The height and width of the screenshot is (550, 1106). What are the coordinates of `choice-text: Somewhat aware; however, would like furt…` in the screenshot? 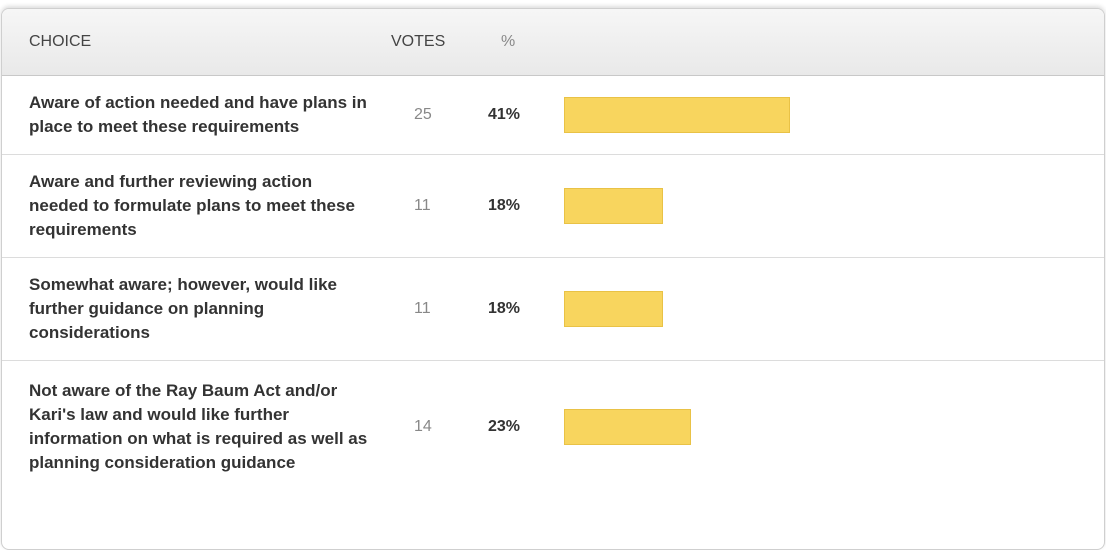 It's located at (183, 308).